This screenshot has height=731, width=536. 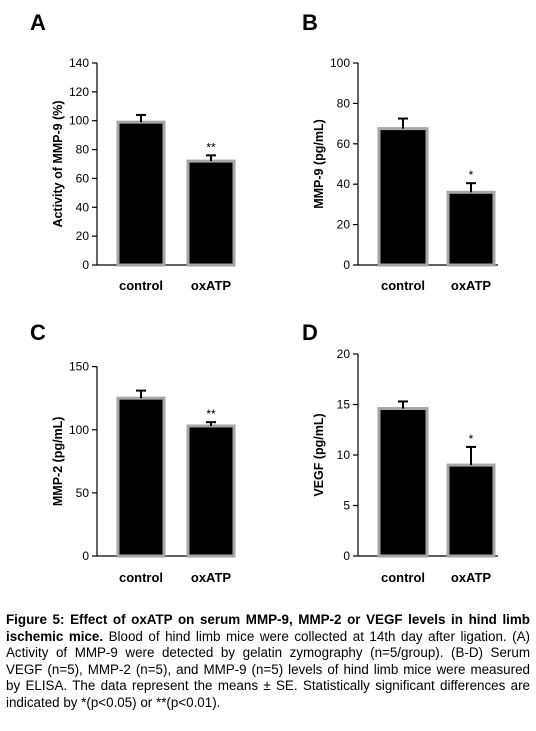 I want to click on category-label-a: oxATP, so click(x=211, y=285).